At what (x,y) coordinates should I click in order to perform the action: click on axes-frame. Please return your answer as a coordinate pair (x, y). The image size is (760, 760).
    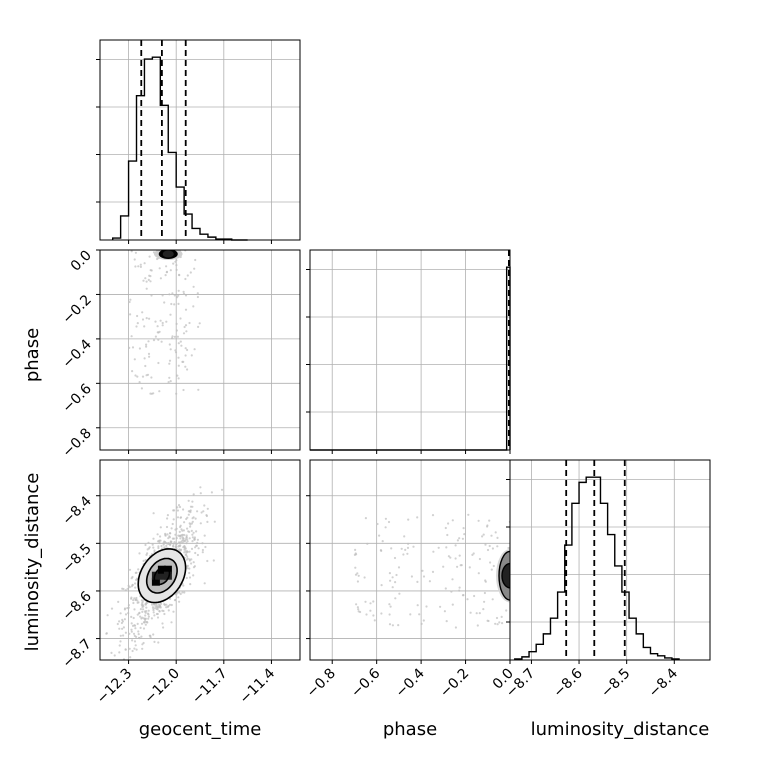
    Looking at the image, I should click on (410, 560).